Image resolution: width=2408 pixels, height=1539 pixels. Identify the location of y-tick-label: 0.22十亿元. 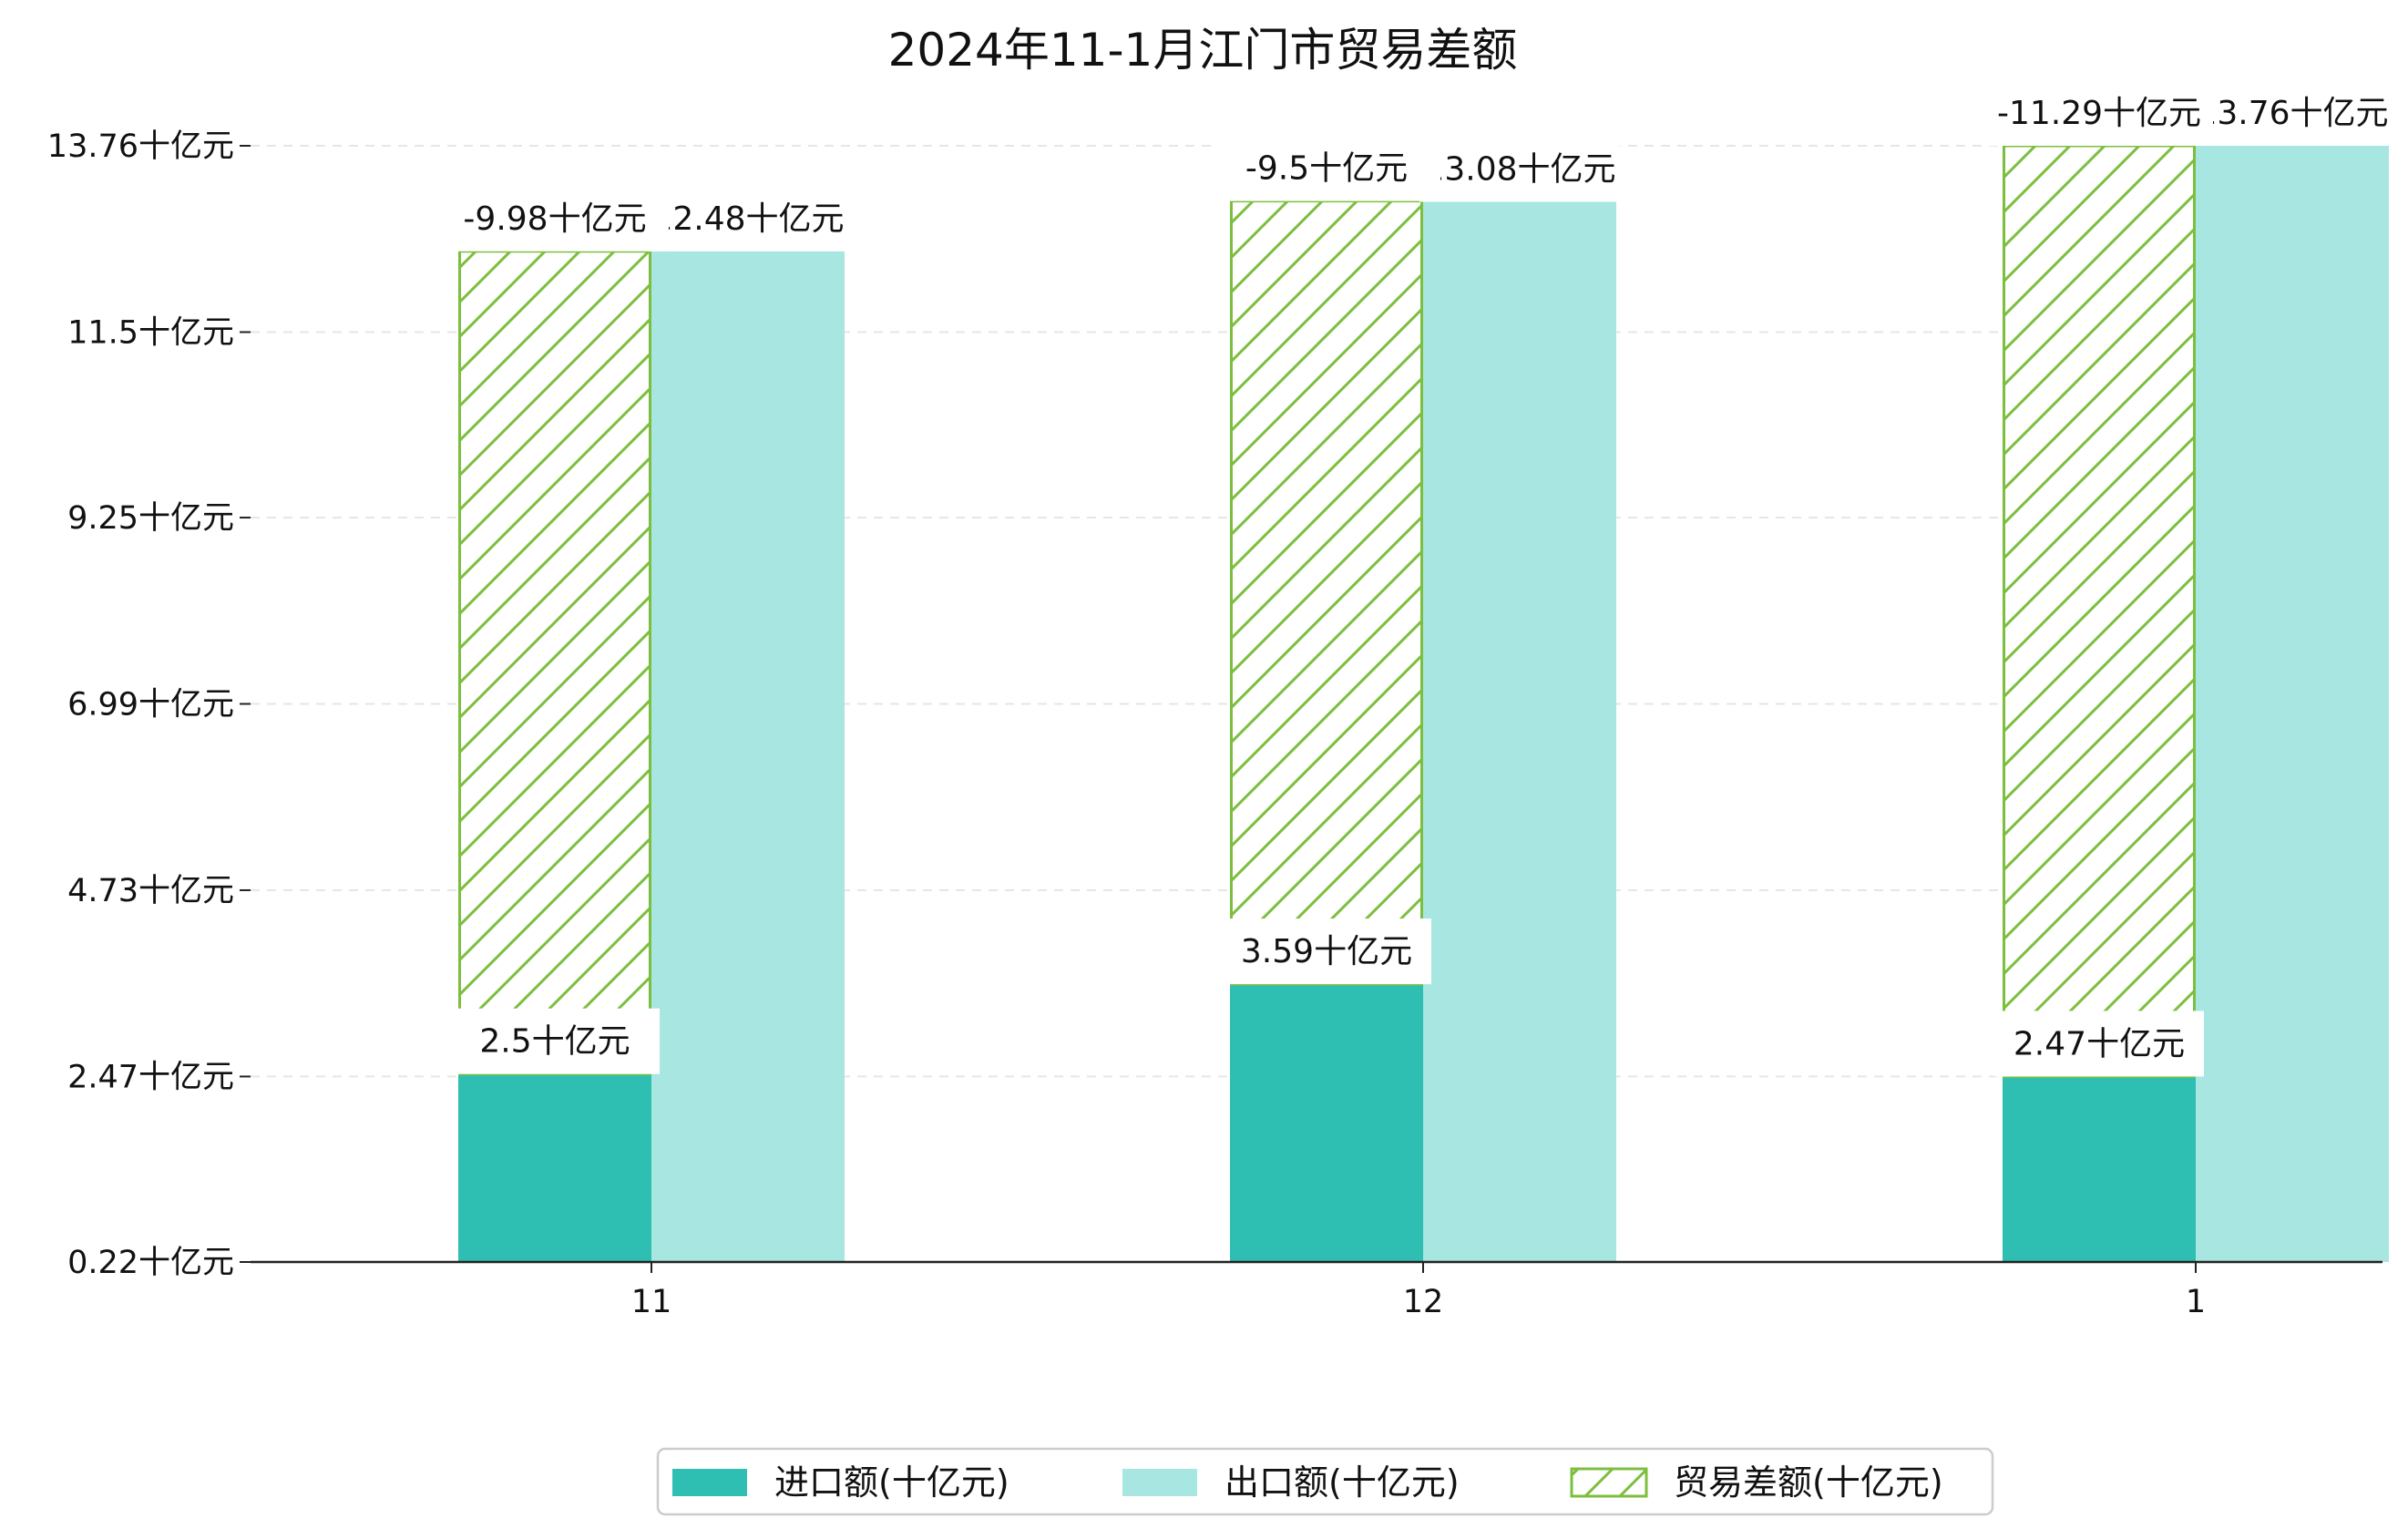
(150, 1263).